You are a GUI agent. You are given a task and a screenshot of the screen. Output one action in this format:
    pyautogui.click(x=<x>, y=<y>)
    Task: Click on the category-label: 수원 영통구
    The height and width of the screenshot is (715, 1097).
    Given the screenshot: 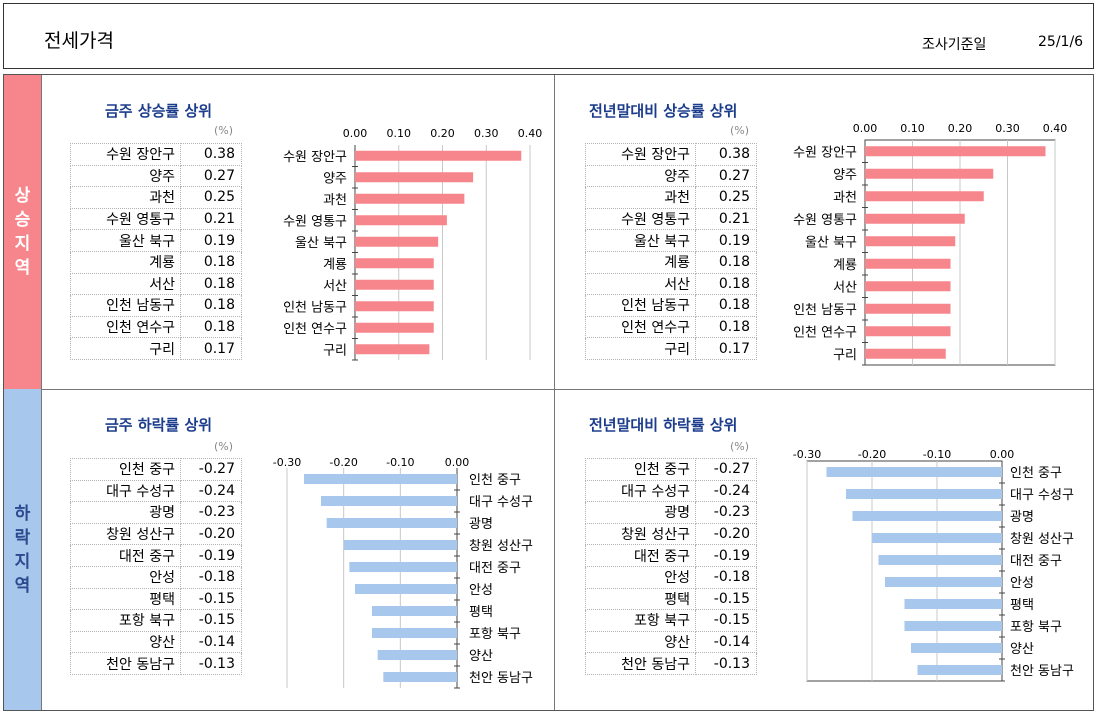 What is the action you would take?
    pyautogui.click(x=825, y=220)
    